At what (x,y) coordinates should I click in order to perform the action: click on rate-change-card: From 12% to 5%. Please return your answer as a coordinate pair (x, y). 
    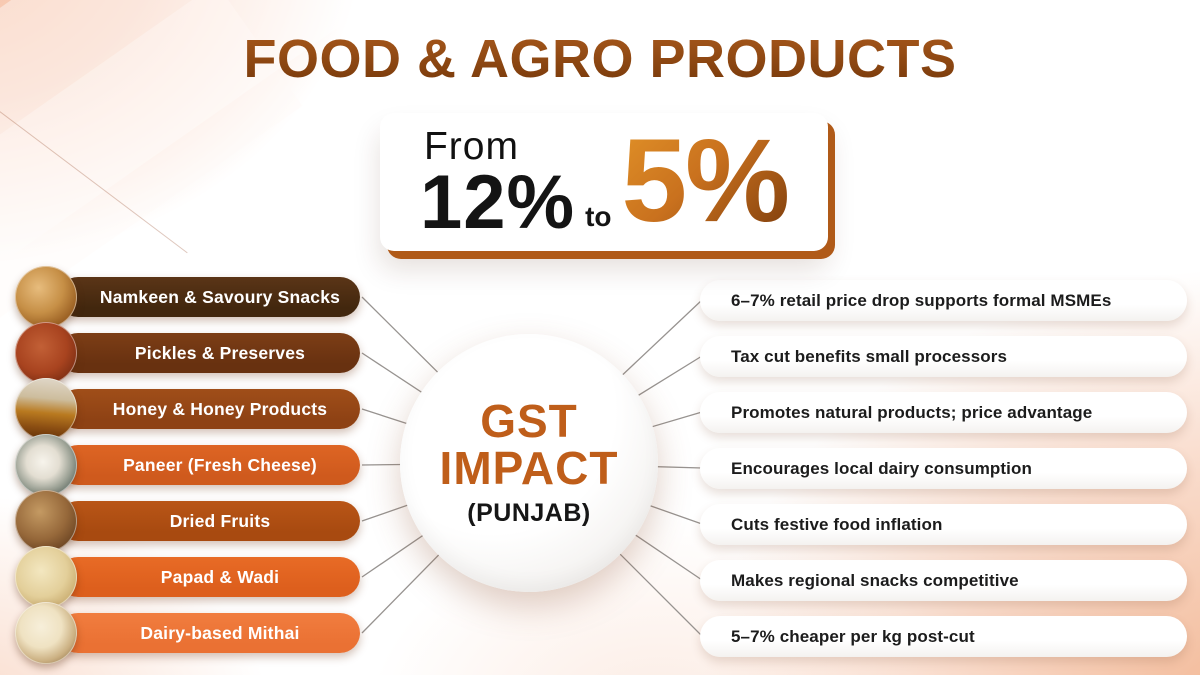
    Looking at the image, I should click on (604, 182).